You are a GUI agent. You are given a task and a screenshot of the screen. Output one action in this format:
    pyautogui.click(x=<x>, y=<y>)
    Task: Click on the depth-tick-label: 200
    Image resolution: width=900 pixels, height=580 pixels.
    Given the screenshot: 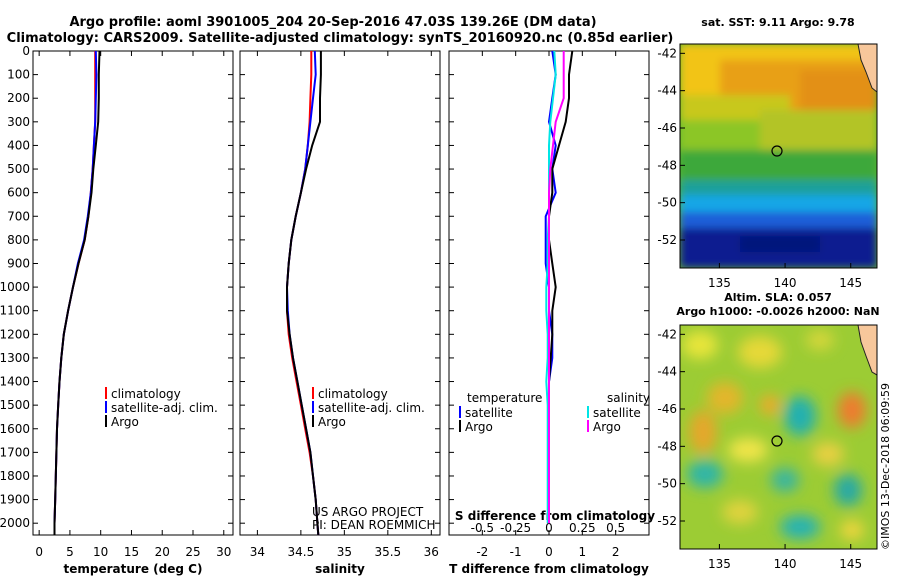 What is the action you would take?
    pyautogui.click(x=18, y=98)
    